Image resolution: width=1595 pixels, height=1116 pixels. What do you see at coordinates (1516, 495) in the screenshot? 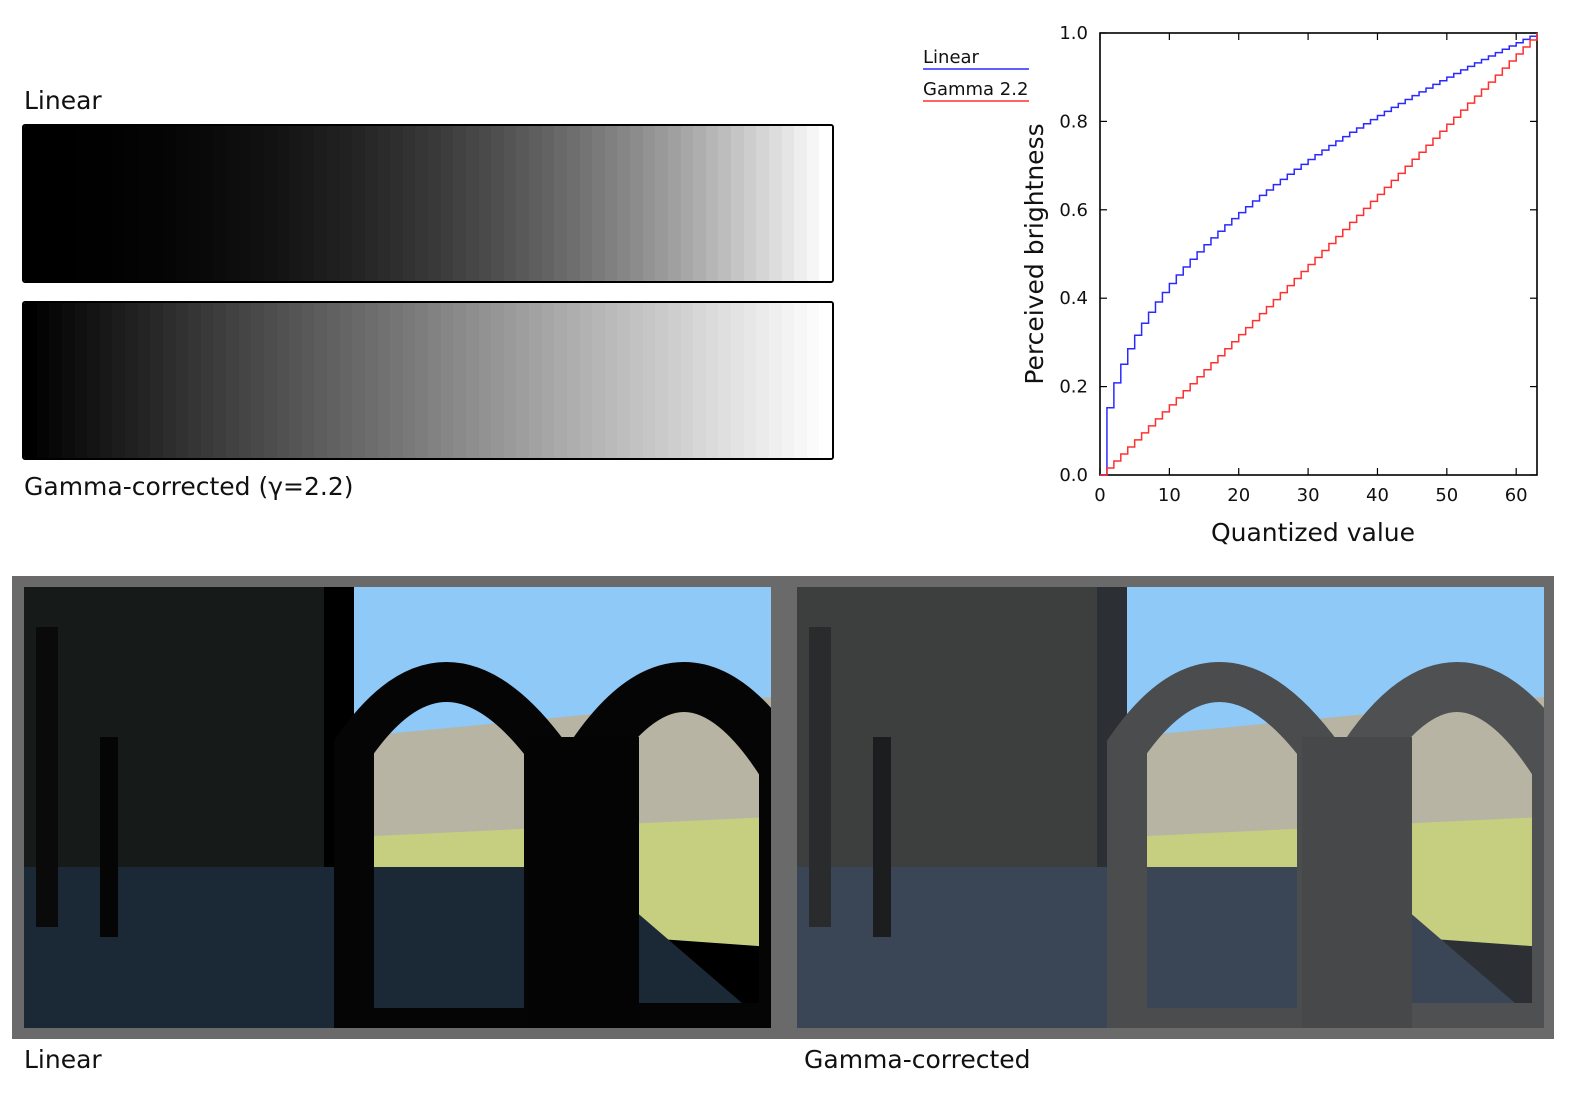
I see `x-tick-label: 60` at bounding box center [1516, 495].